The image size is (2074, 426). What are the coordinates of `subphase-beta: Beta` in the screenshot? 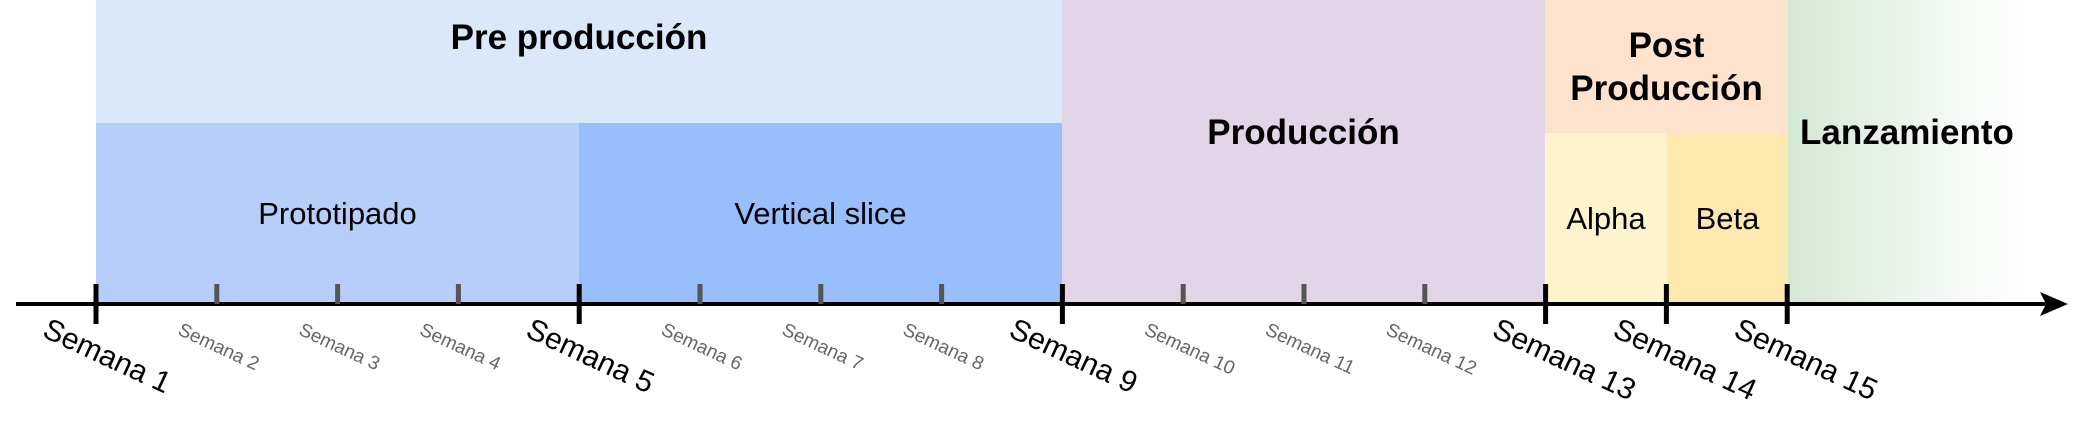 It's located at (1727, 218).